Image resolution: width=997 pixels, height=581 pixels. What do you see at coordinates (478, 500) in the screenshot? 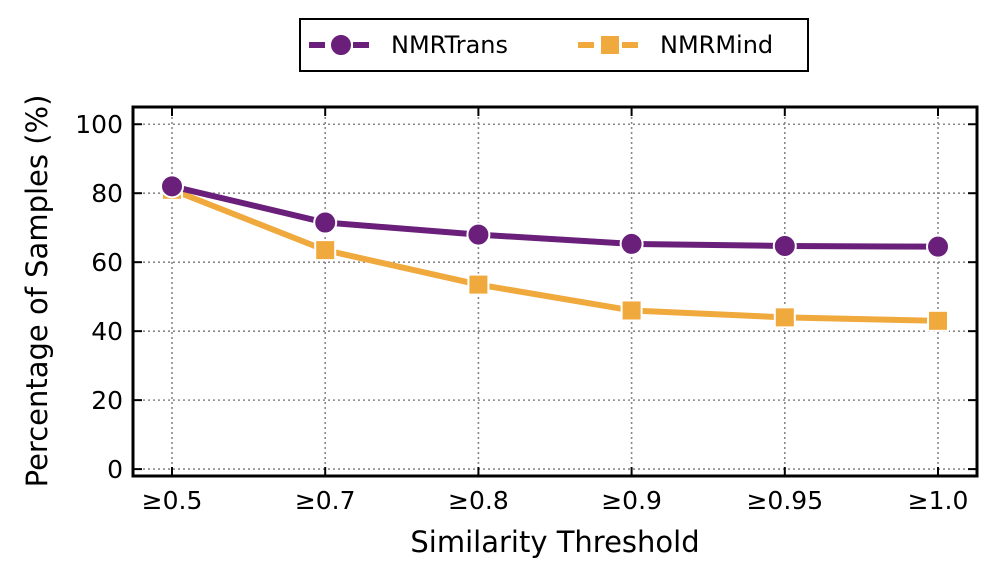
I see `x-tick-label: ≥0.8` at bounding box center [478, 500].